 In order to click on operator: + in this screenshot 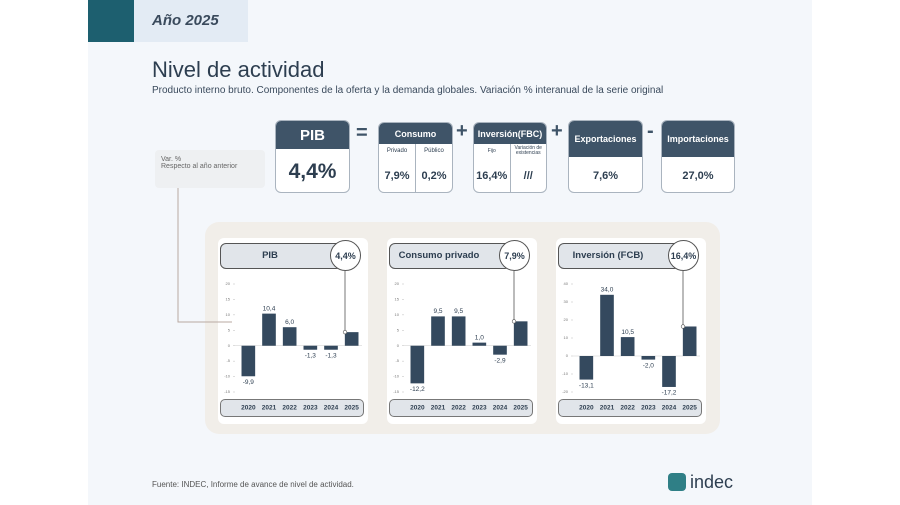, I will do `click(462, 131)`.